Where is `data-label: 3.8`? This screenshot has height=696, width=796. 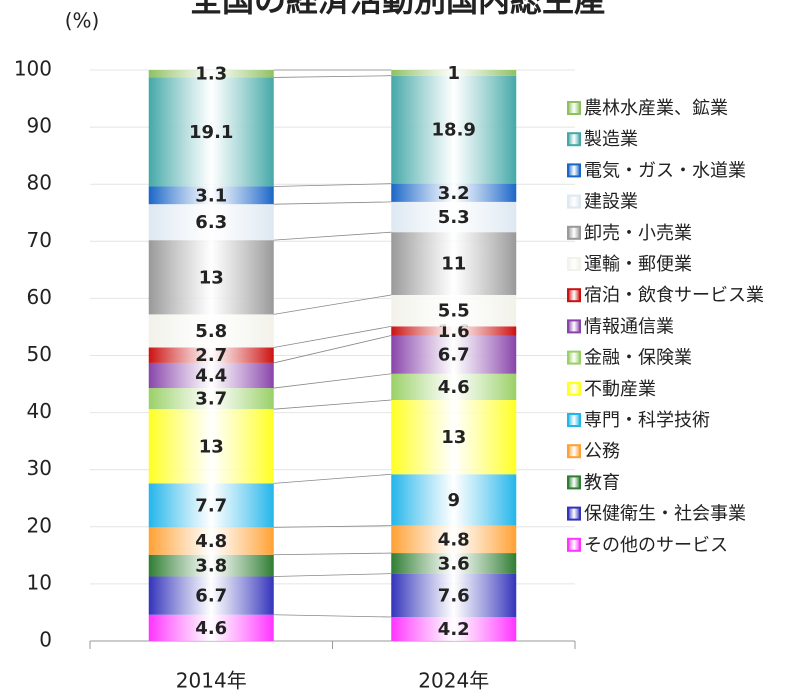 data-label: 3.8 is located at coordinates (211, 566).